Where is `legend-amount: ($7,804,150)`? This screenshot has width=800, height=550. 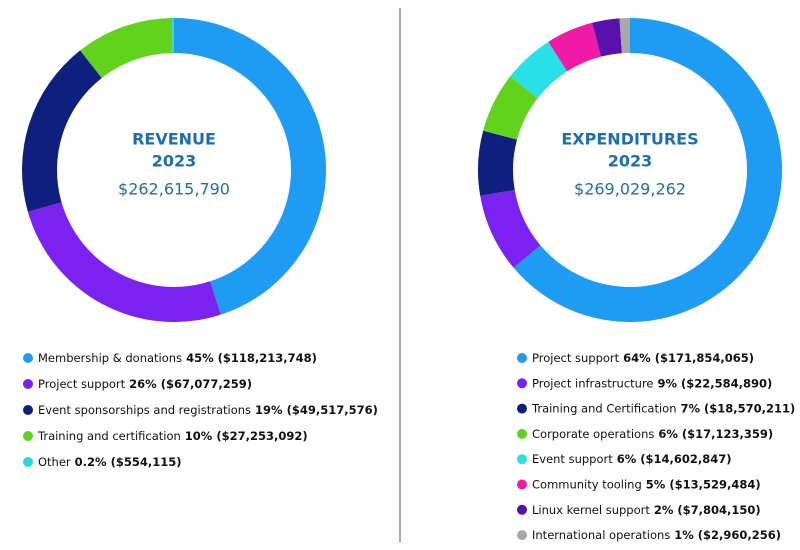 legend-amount: ($7,804,150) is located at coordinates (718, 509).